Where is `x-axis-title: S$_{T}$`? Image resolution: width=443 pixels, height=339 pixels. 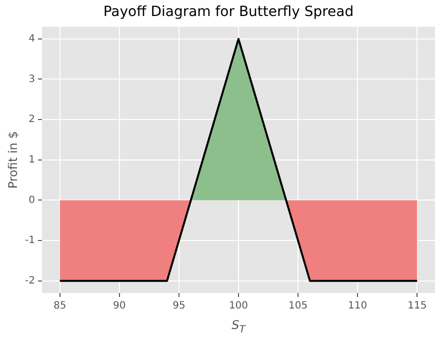
x-axis-title: S$_{T}$ is located at coordinates (238, 328).